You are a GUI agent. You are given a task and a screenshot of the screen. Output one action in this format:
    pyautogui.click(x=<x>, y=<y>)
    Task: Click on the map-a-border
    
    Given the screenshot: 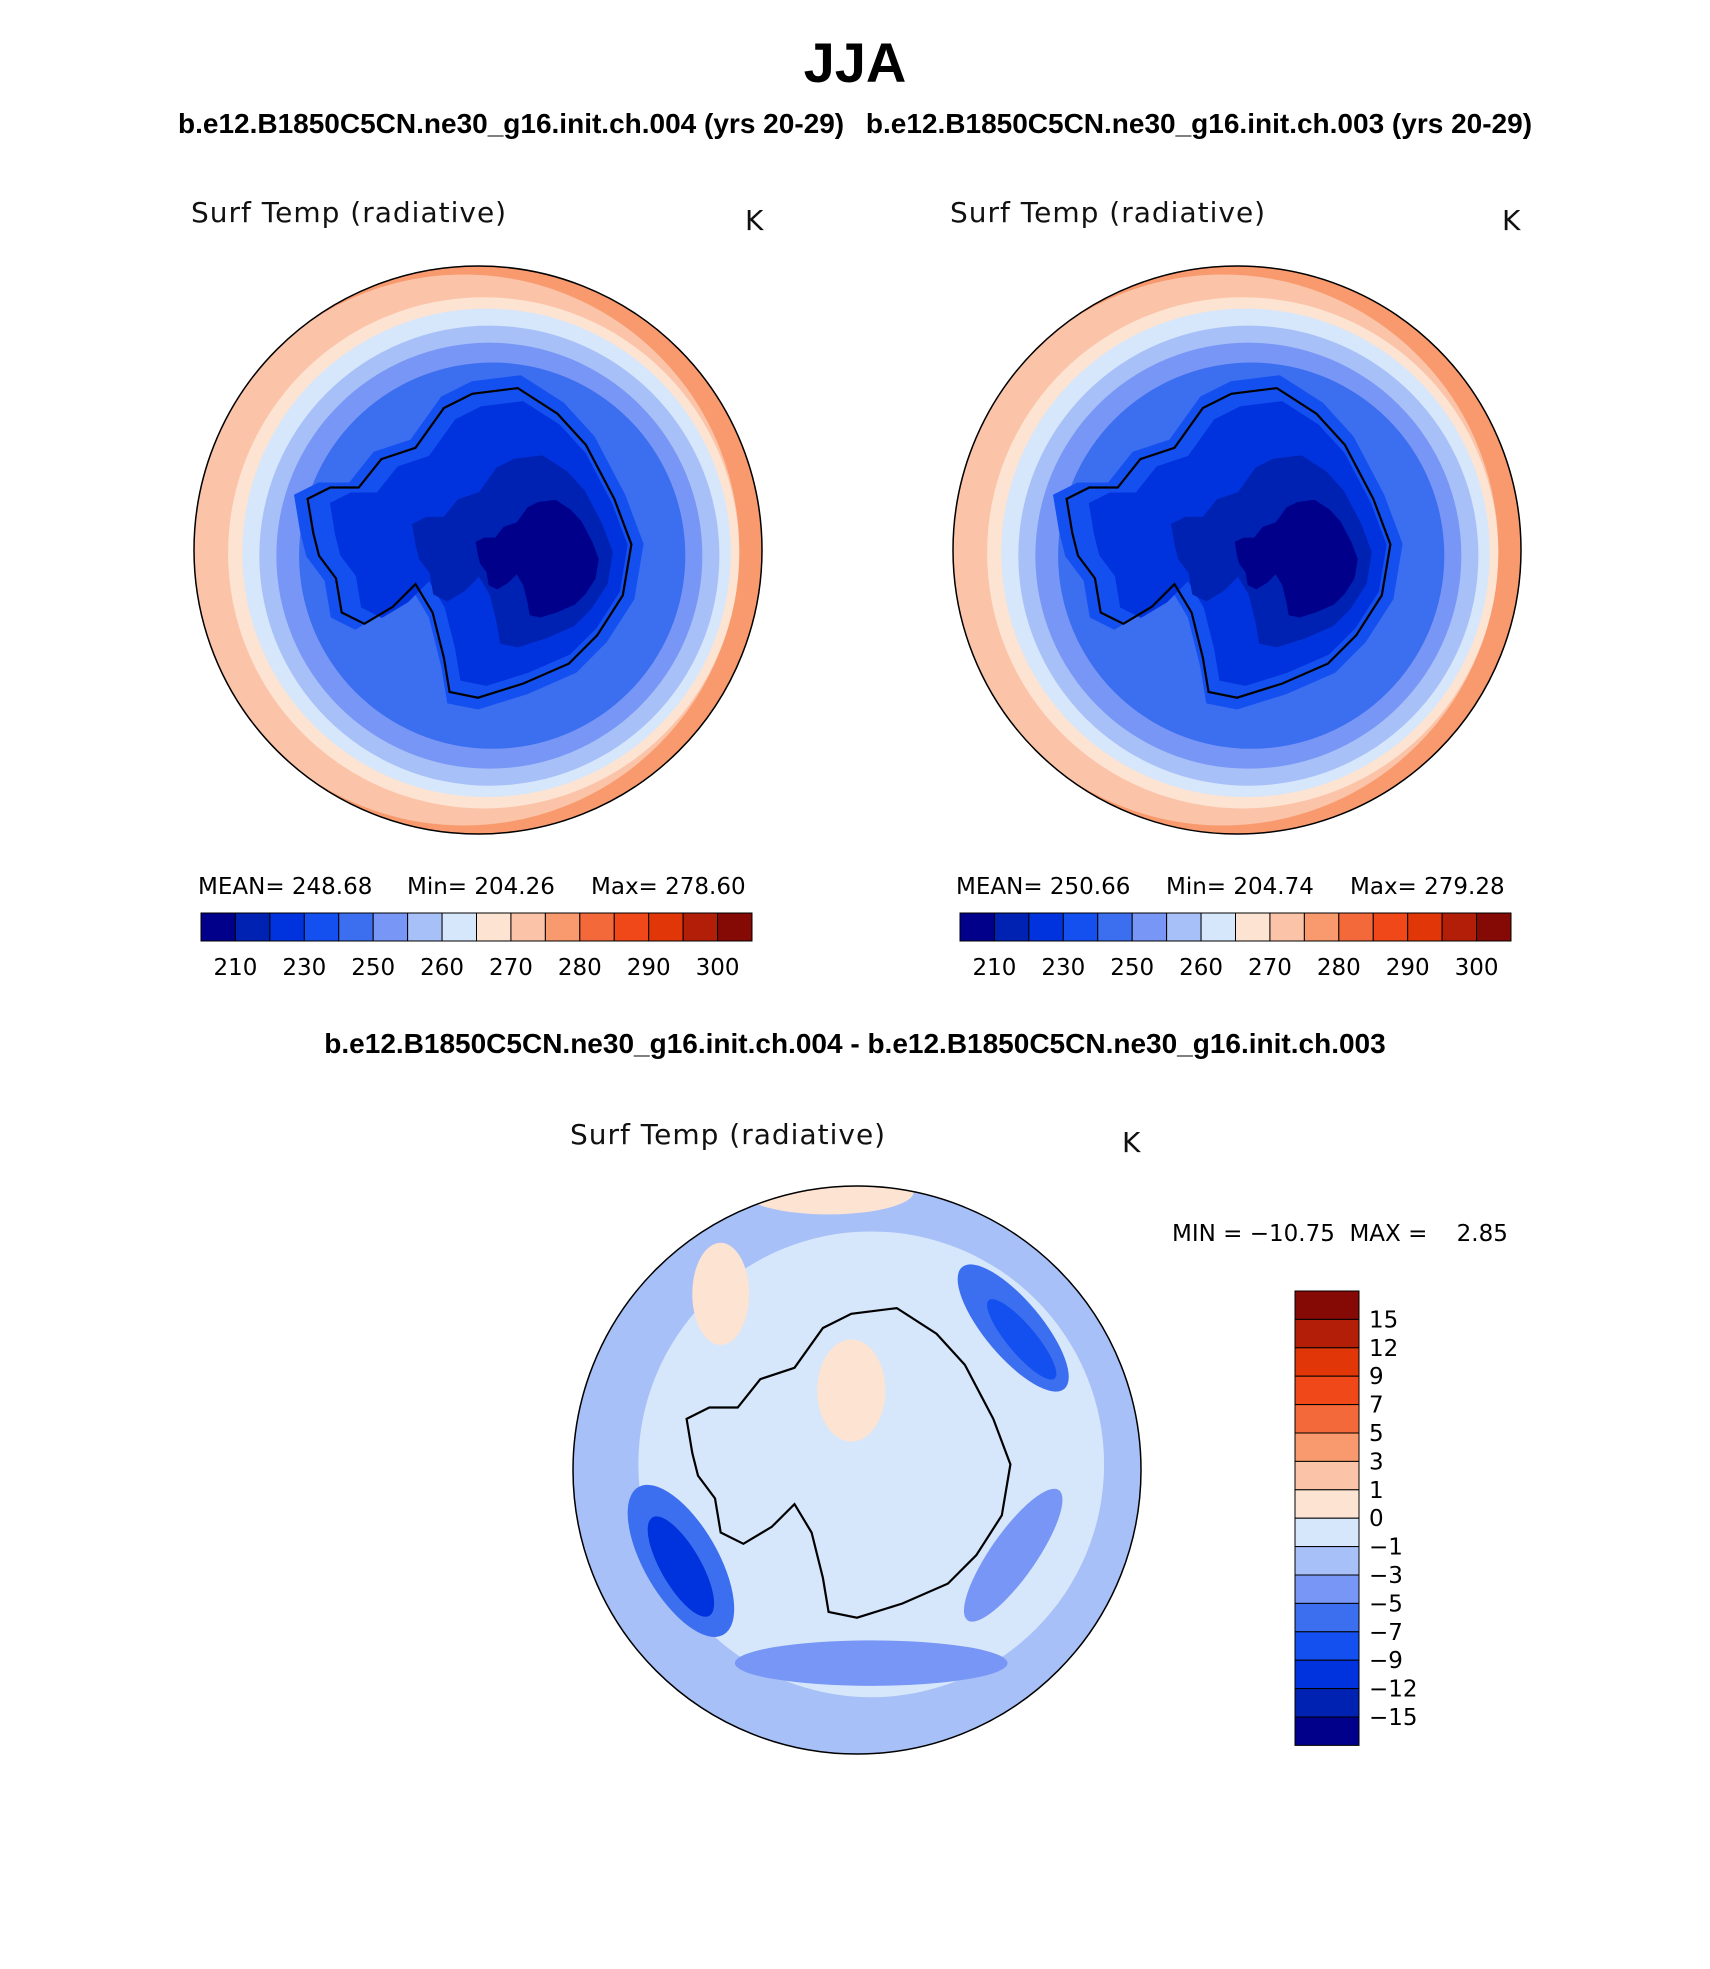 What is the action you would take?
    pyautogui.click(x=478, y=550)
    